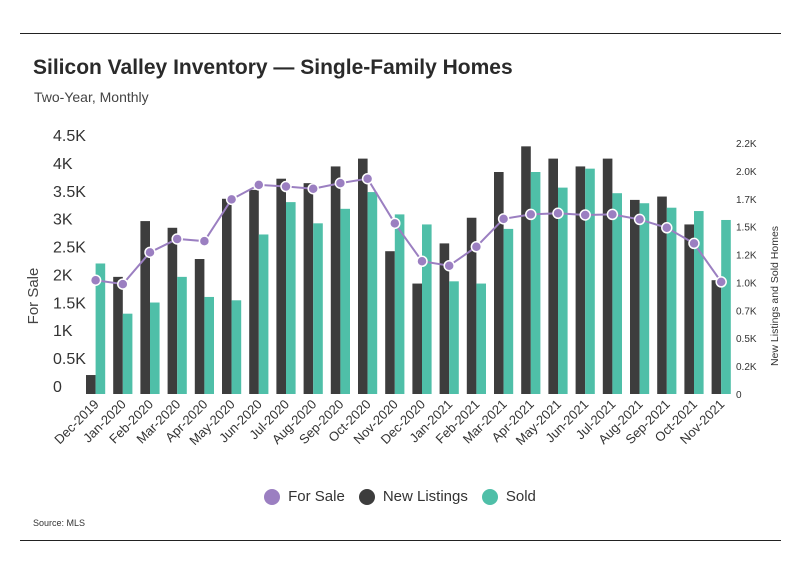 This screenshot has width=800, height=575. I want to click on left-tick-label: 2.5K, so click(69, 248).